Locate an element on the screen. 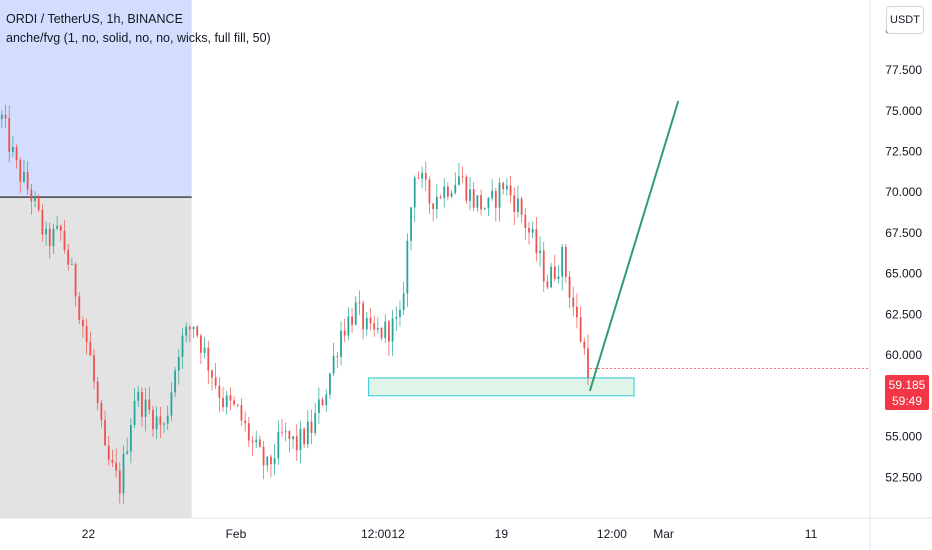  price-tick-label: 60.000 is located at coordinates (903, 355).